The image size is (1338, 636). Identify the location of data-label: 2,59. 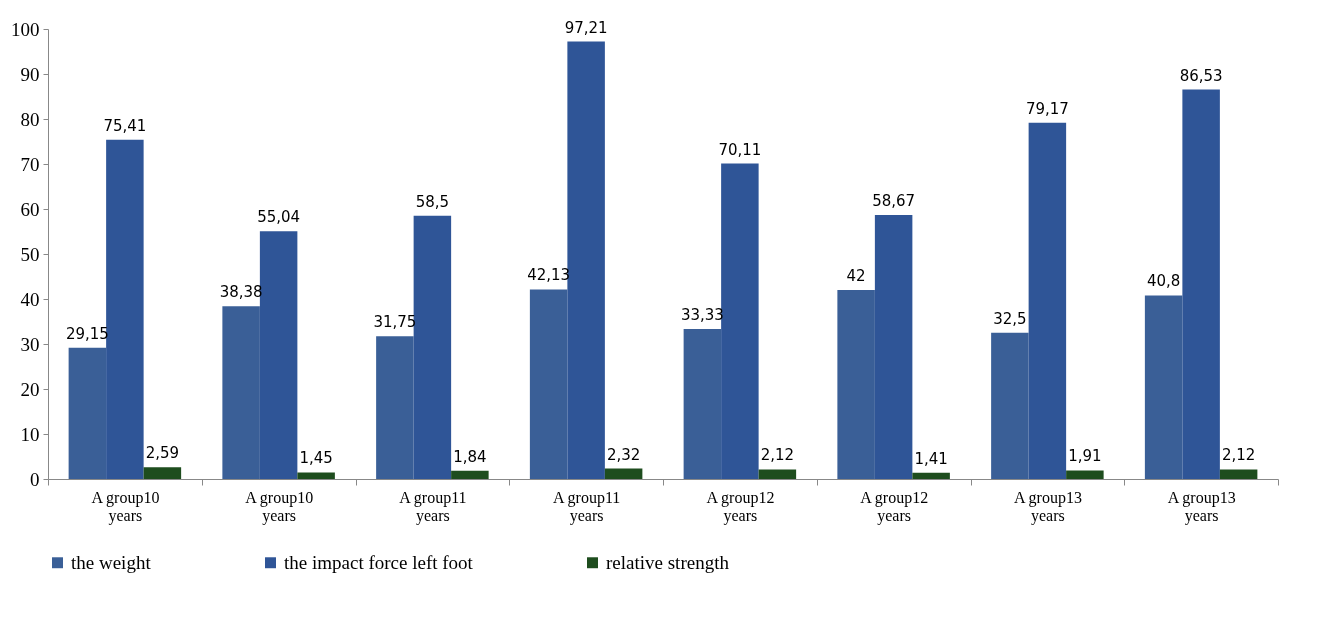
(162, 453).